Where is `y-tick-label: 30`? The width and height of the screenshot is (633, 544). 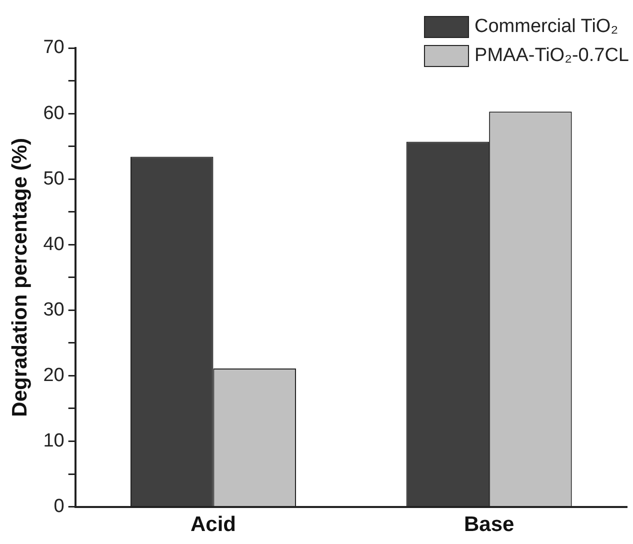
y-tick-label: 30 is located at coordinates (53, 309).